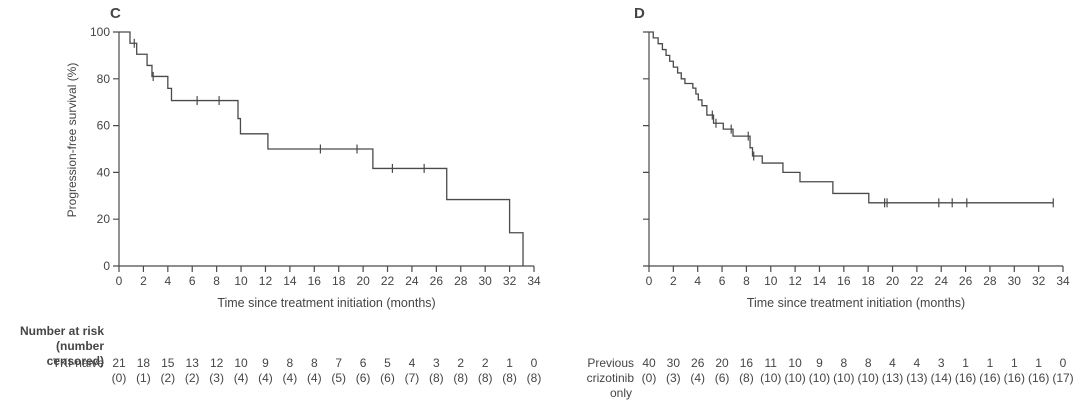 The height and width of the screenshot is (406, 1080). Describe the element at coordinates (339, 378) in the screenshot. I see `censored-count: (5)` at that location.